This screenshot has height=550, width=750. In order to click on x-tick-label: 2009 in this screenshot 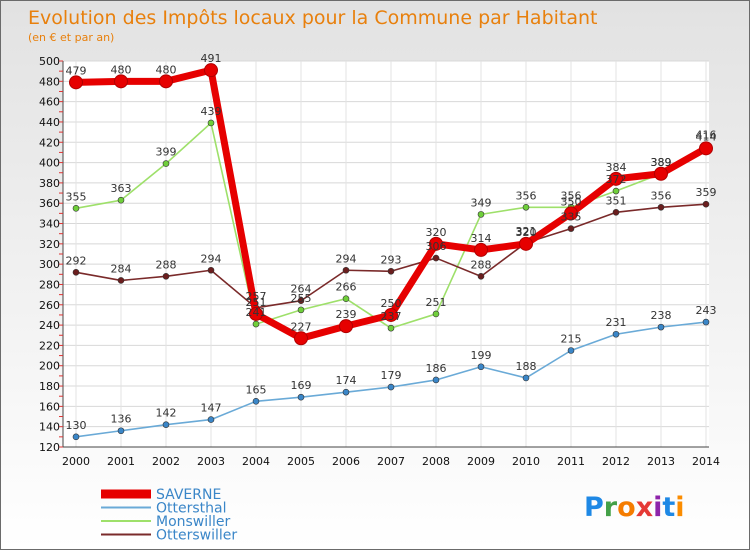, I will do `click(481, 461)`.